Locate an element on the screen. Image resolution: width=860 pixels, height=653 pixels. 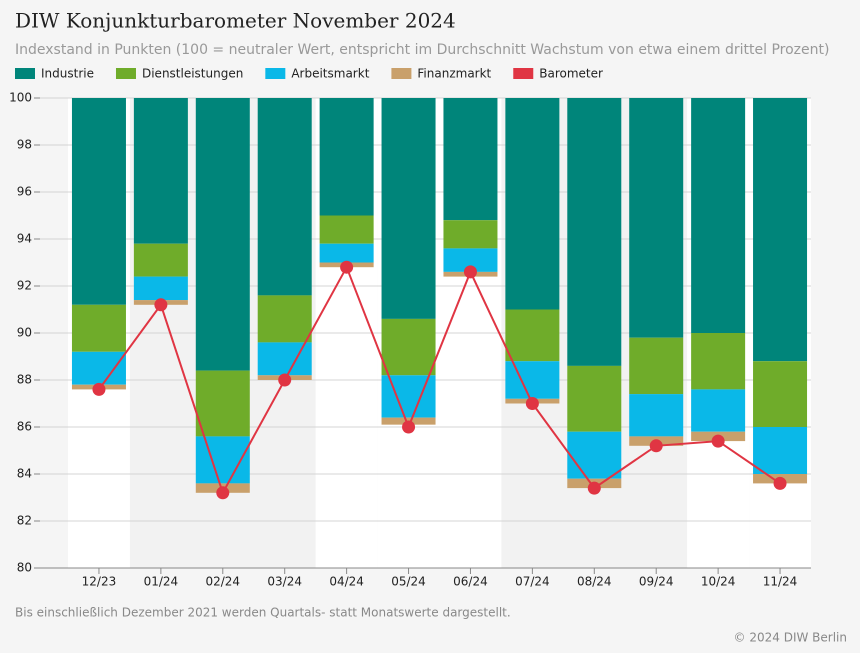
legend-label: Industrie is located at coordinates (67, 74).